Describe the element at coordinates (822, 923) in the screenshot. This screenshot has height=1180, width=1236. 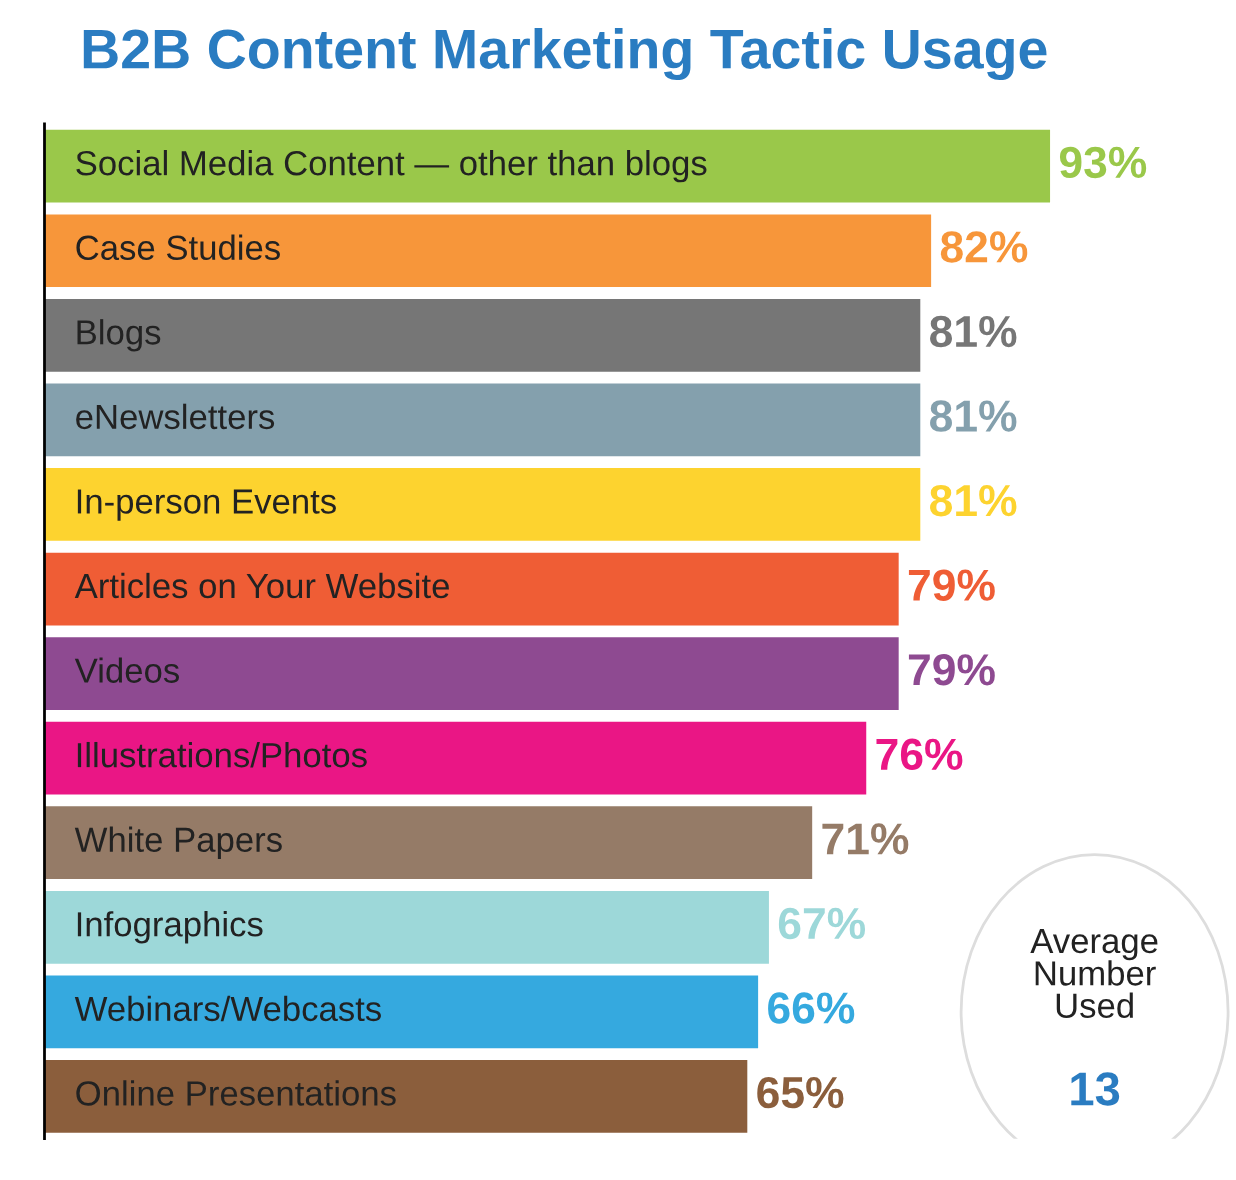
I see `data-label: 67%` at that location.